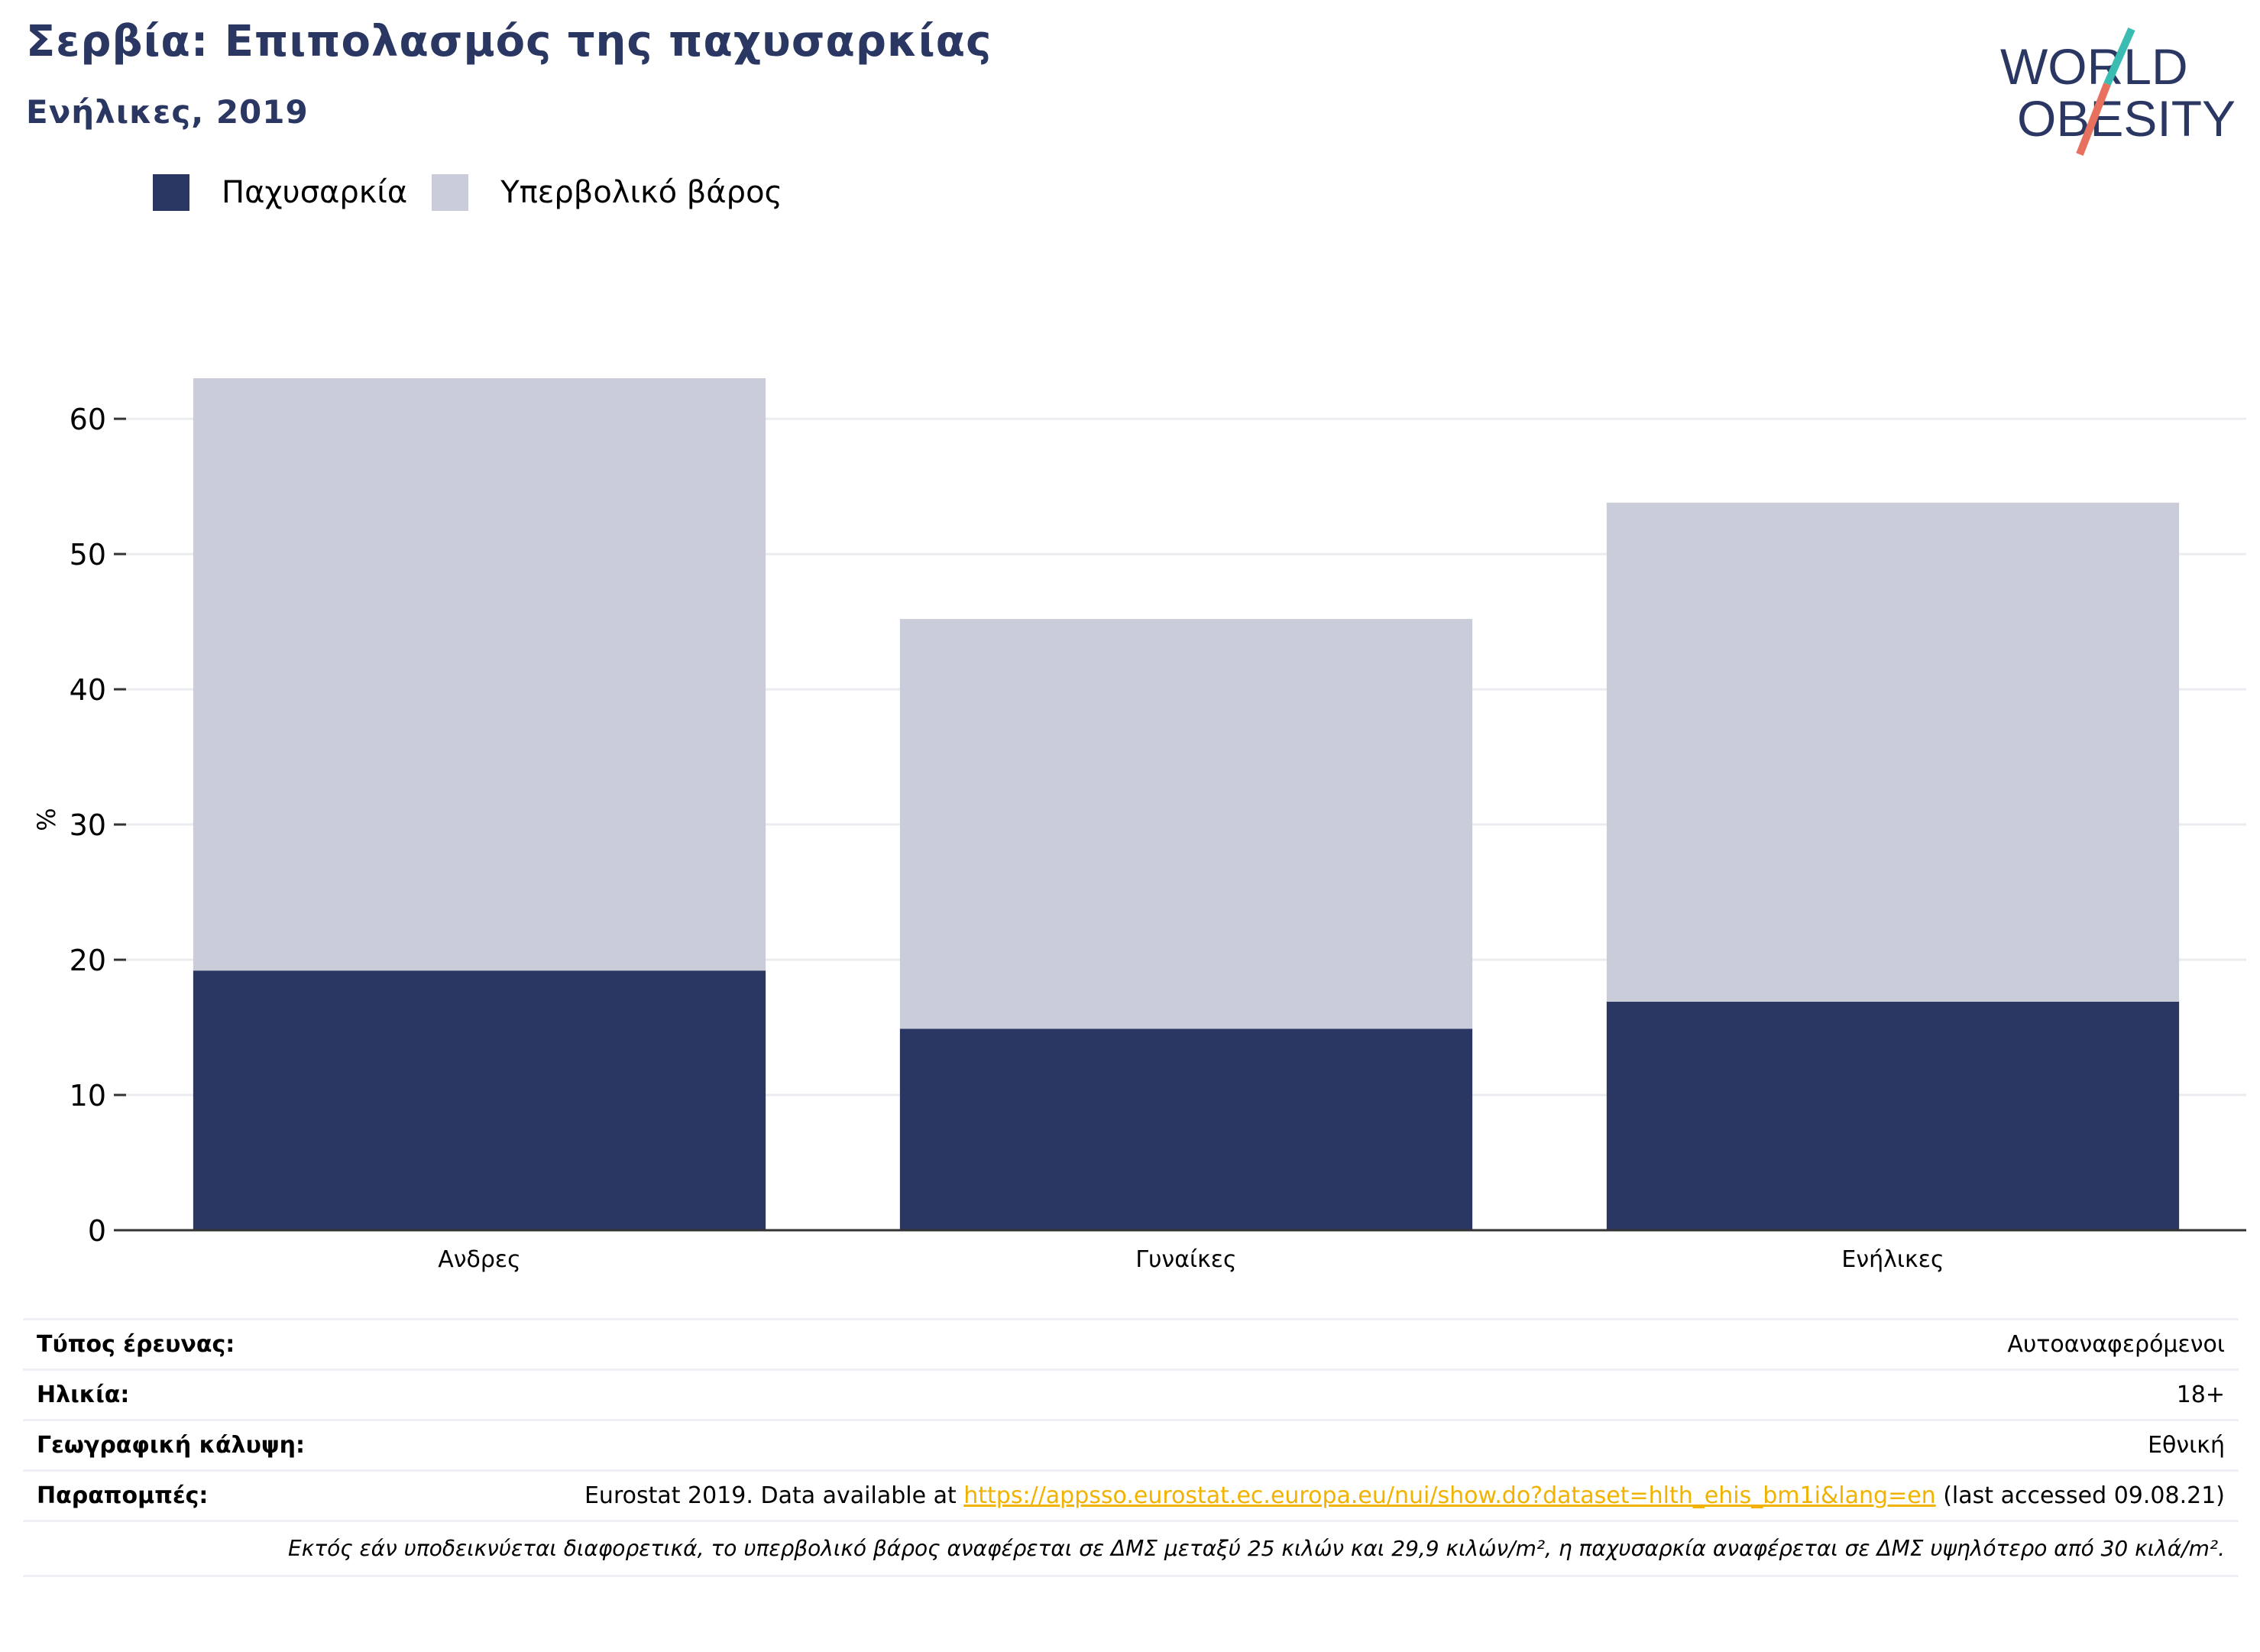  Describe the element at coordinates (2080, 1495) in the screenshot. I see `references-suffix: (last accessed 09.08.21)` at that location.